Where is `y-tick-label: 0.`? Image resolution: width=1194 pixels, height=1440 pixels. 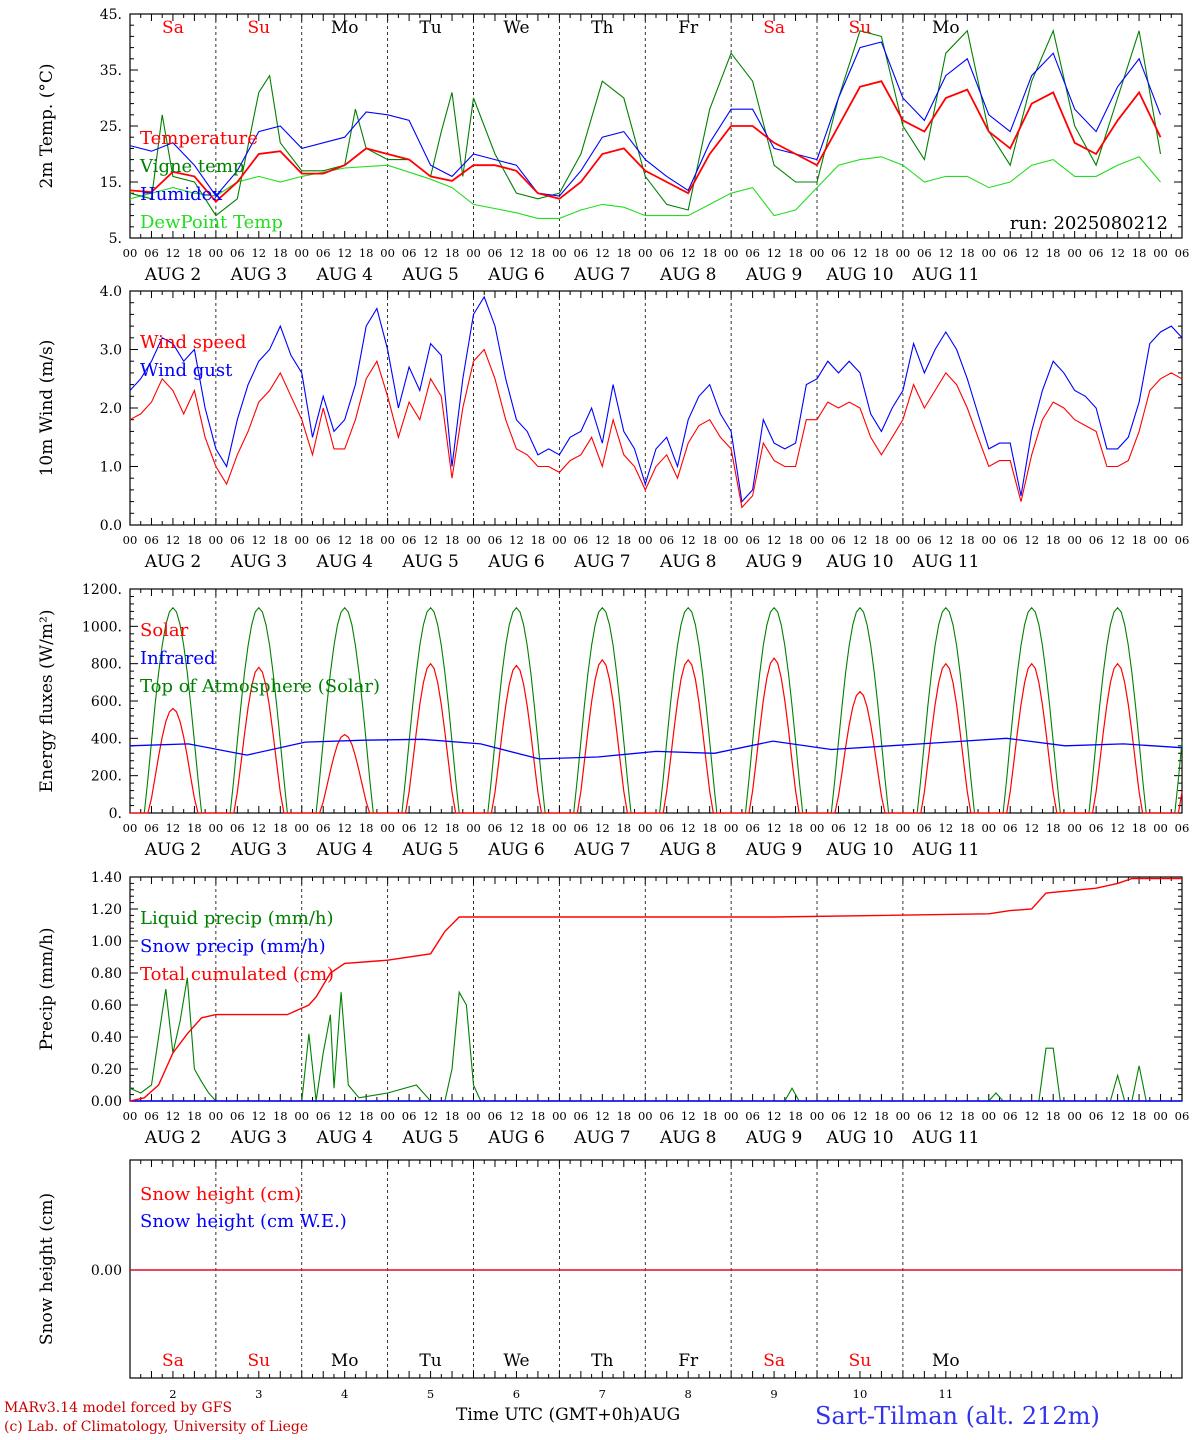
y-tick-label: 0. is located at coordinates (115, 814).